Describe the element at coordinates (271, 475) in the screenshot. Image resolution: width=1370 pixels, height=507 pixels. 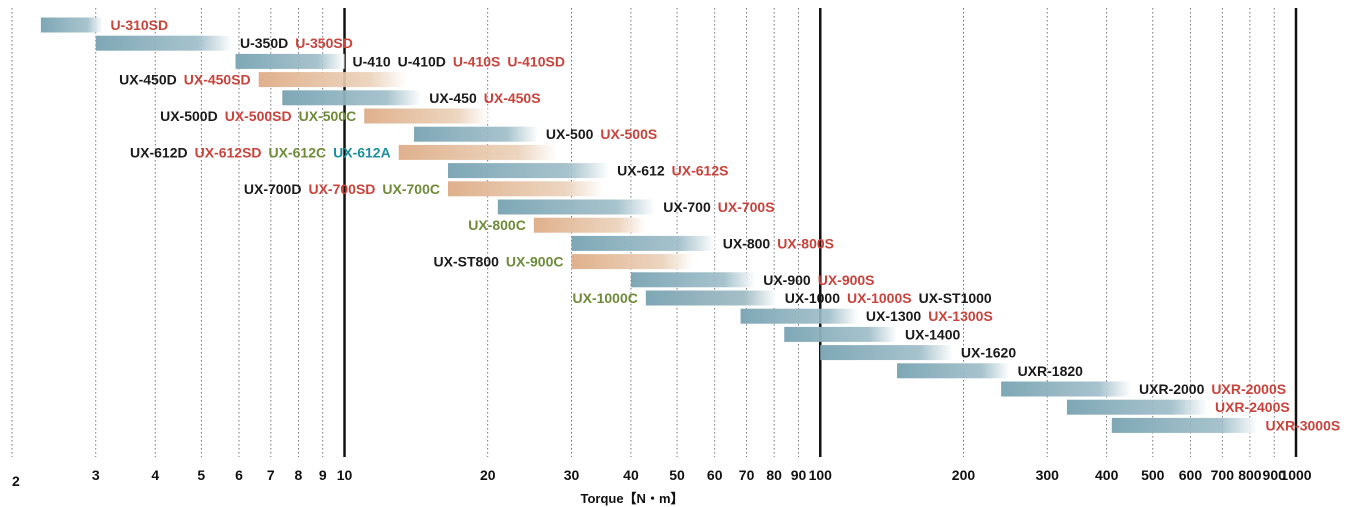
I see `x-tick-label: 7` at that location.